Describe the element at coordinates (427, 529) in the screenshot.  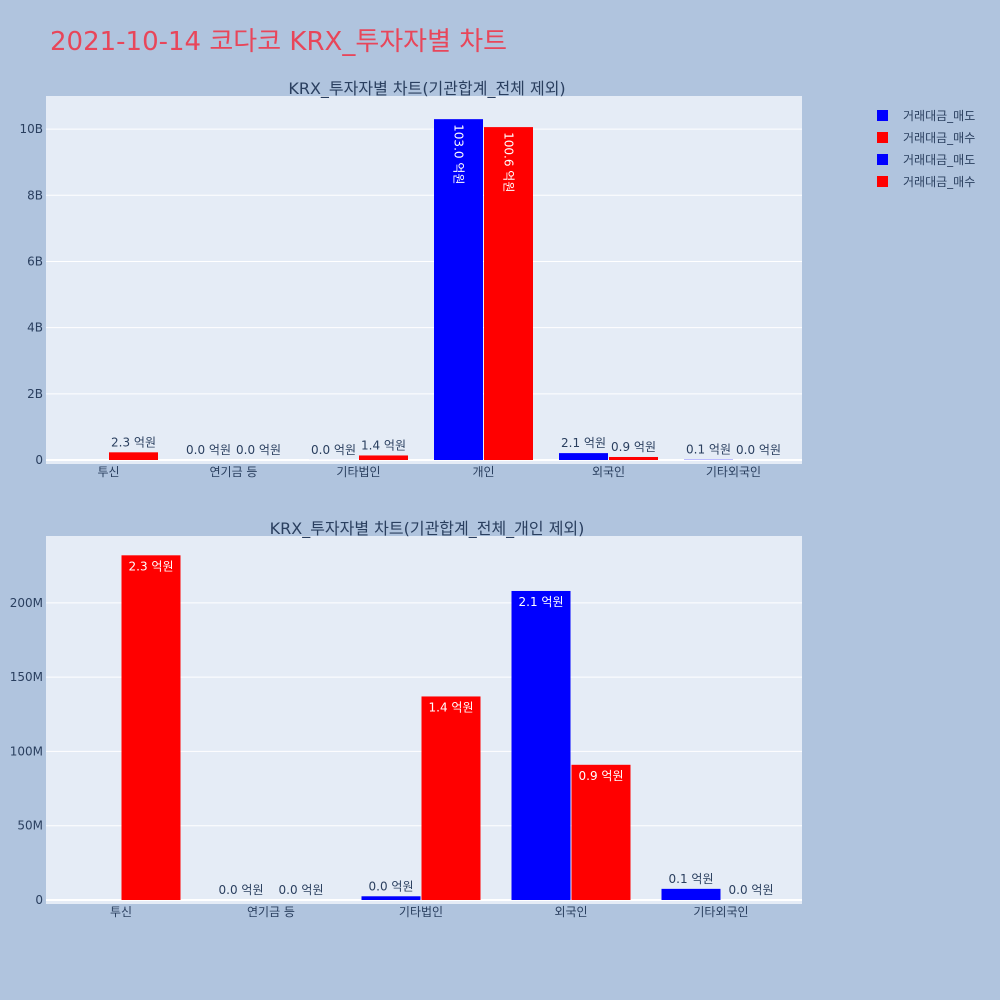
I see `chart-title: KRX_투자자별 차트(기관합계_전체_개인 제외)` at that location.